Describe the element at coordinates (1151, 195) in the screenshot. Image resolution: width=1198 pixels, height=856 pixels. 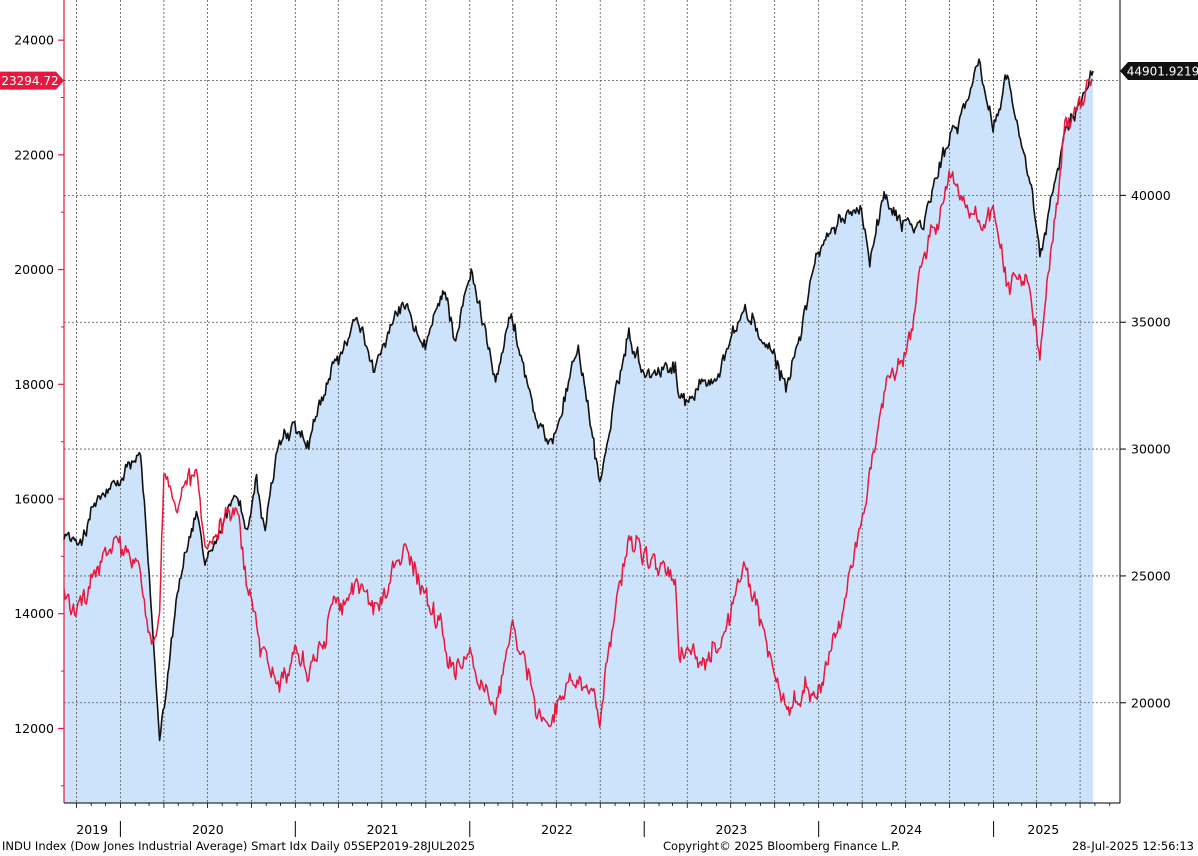
I see `right-tick-label: 40000` at that location.